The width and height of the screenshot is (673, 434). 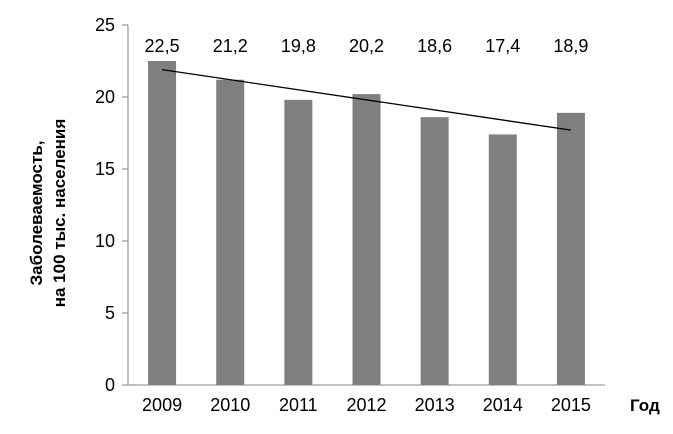 I want to click on x-tick-label: 2013, so click(x=435, y=405).